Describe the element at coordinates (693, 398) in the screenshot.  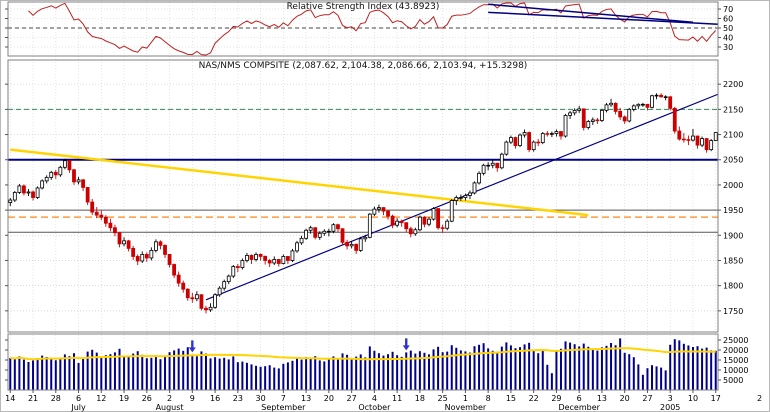
I see `svg-text: 10` at that location.